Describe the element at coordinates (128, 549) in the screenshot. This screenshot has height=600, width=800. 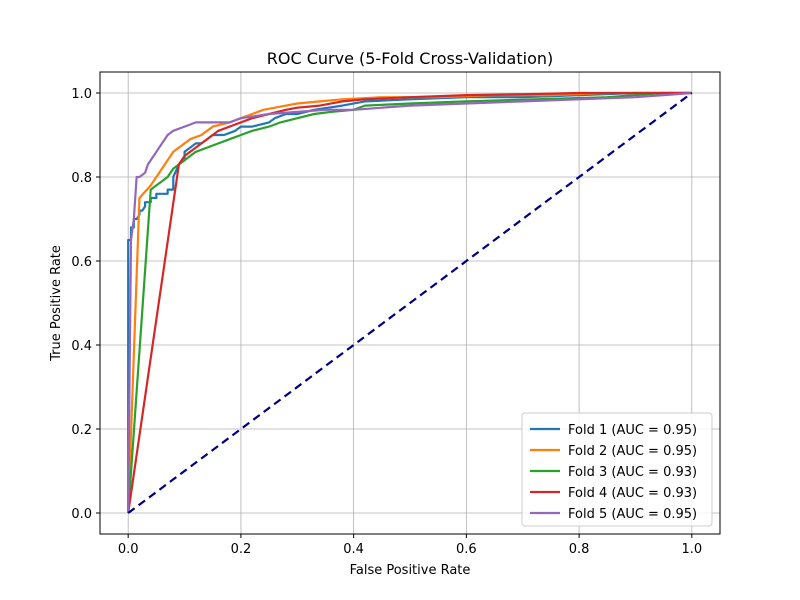
I see `x-tick-label: 0.0` at that location.